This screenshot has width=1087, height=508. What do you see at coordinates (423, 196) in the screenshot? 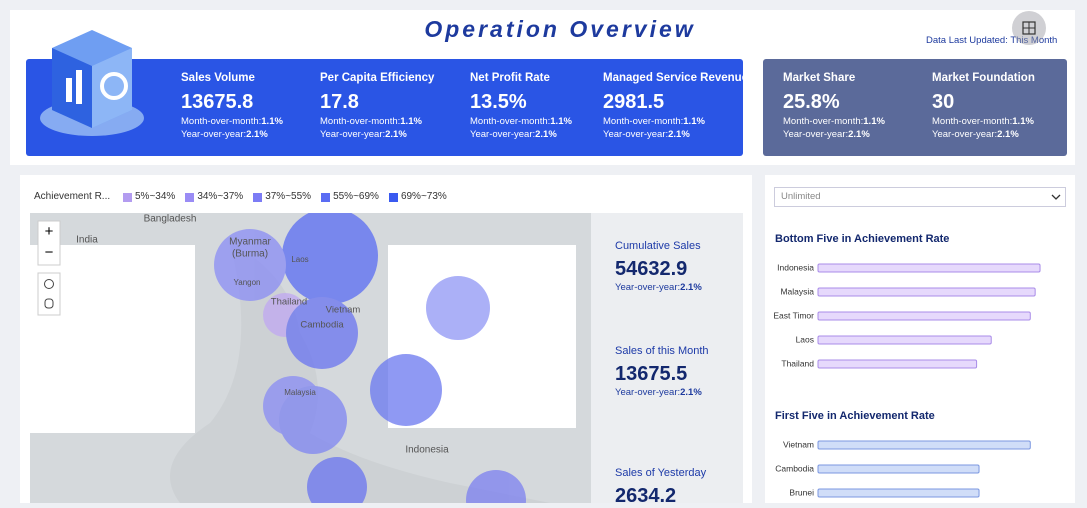
I see `legend-label: 69%~73%` at bounding box center [423, 196].